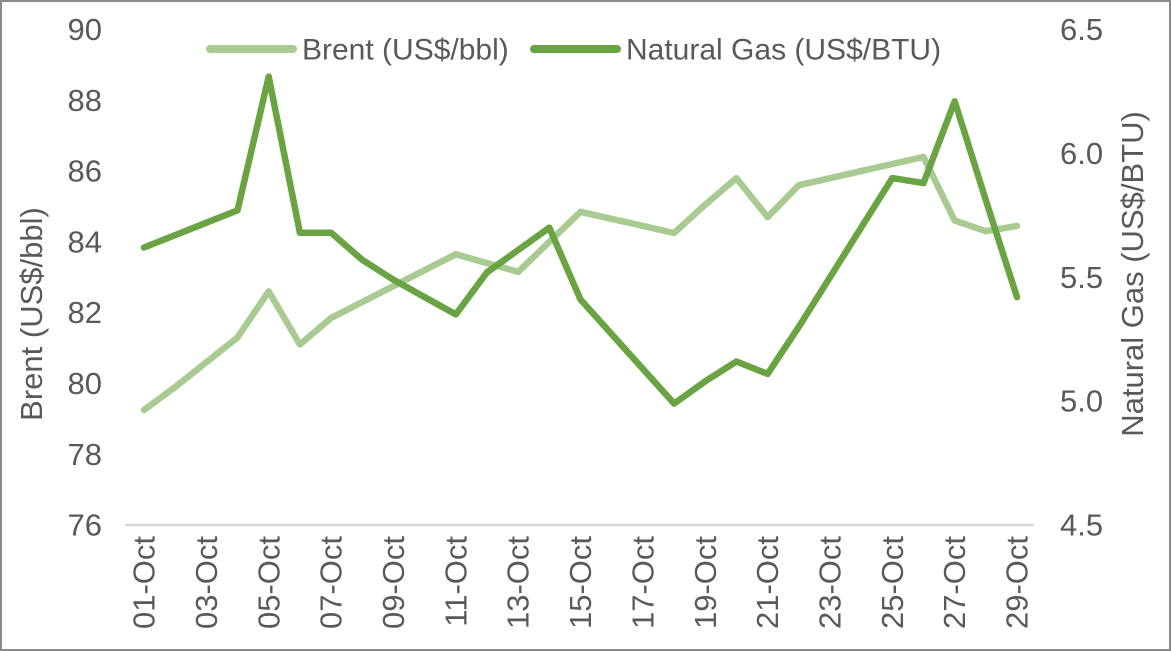 The image size is (1171, 651). I want to click on x-tick-label: 25-Oct, so click(892, 582).